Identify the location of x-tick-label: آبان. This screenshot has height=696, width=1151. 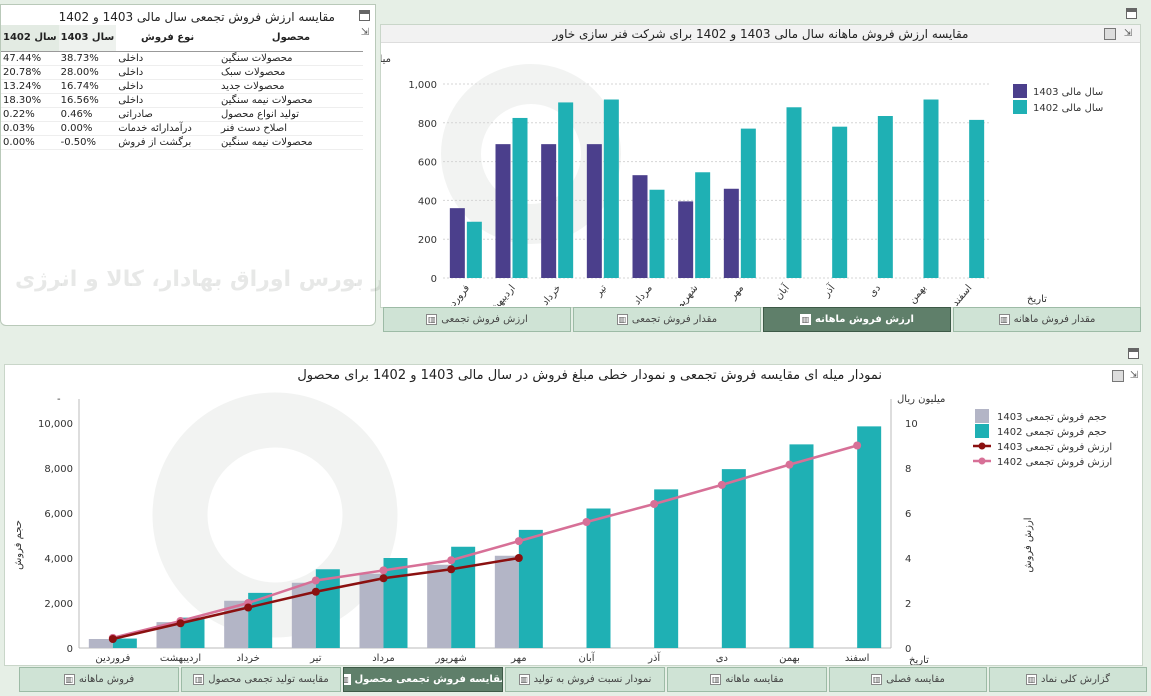
(587, 657).